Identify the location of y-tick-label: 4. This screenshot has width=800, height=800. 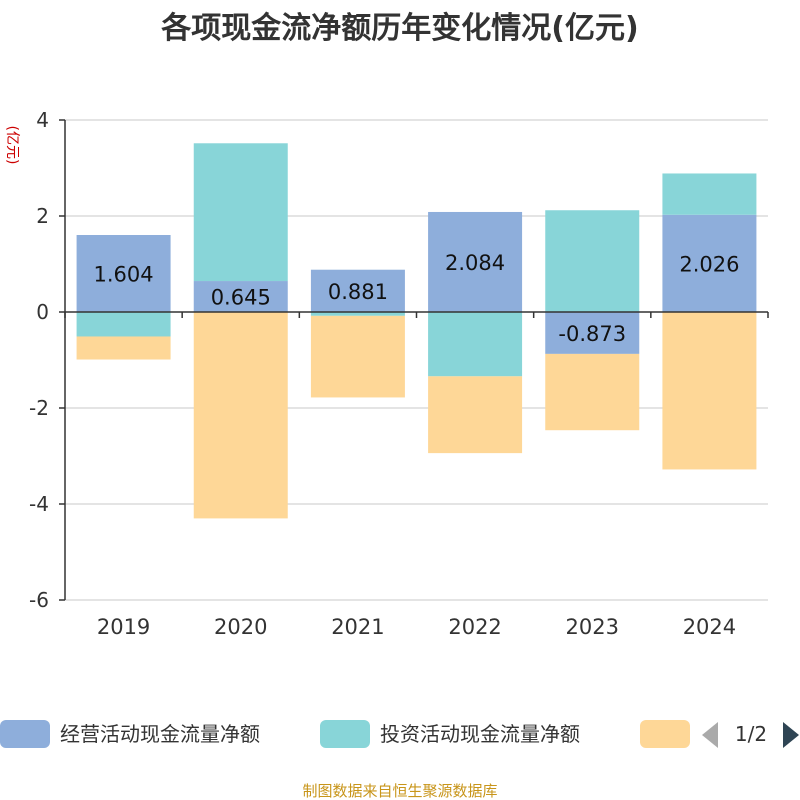
(42, 120).